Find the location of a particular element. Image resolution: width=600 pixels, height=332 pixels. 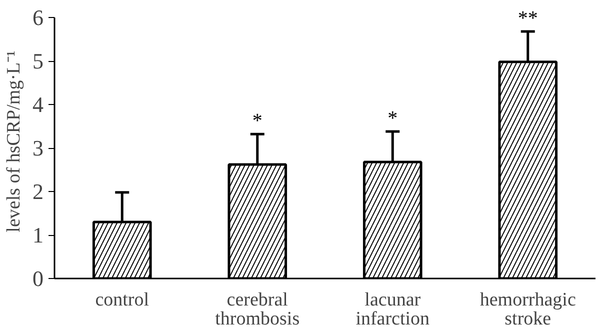

annotation: ** is located at coordinates (528, 18).